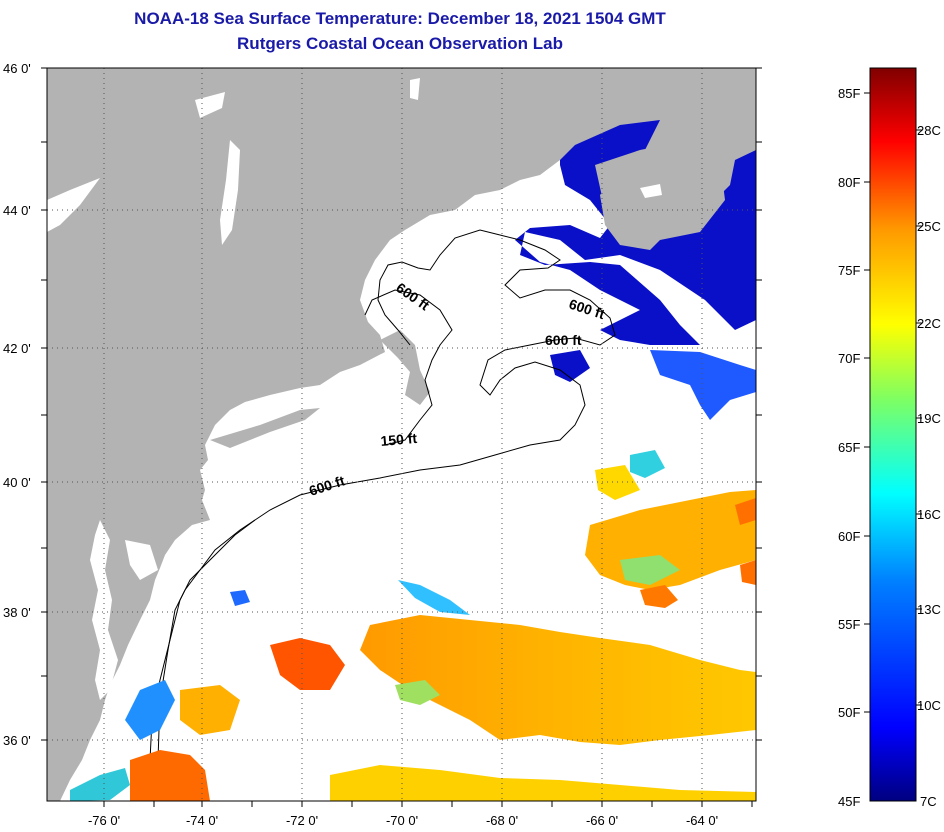 The image size is (944, 832). Describe the element at coordinates (650, 570) in the screenshot. I see `green-water-patch2` at that location.